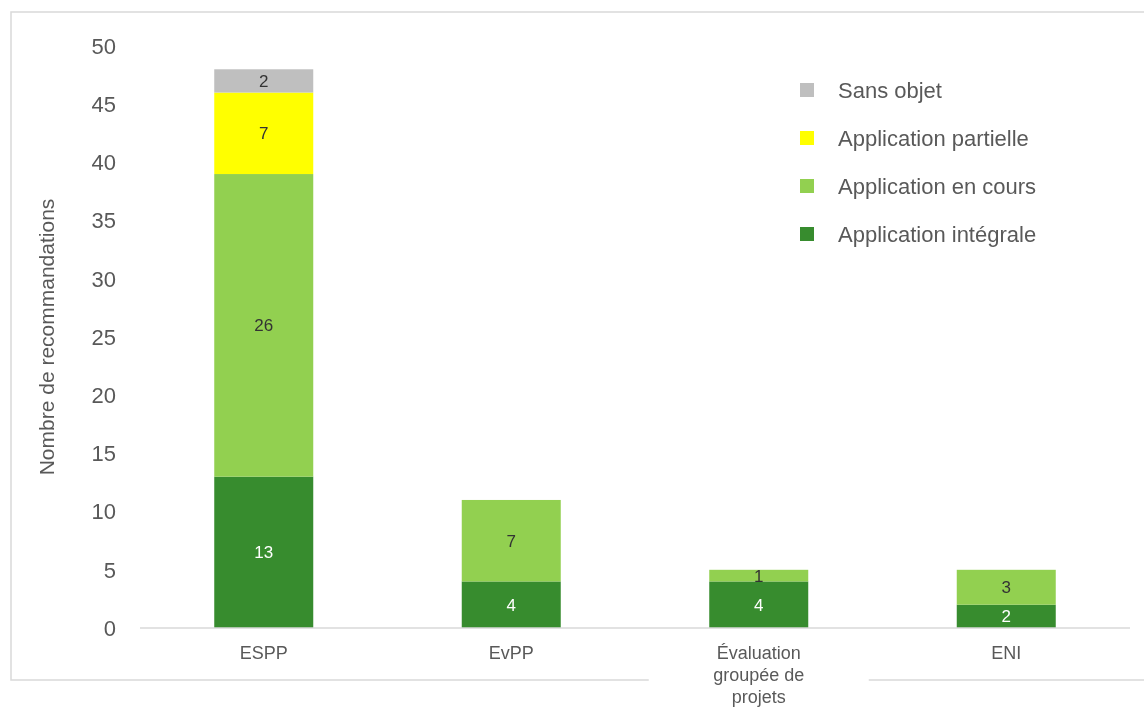 This screenshot has height=713, width=1144. I want to click on y-tick-label: 30, so click(103, 279).